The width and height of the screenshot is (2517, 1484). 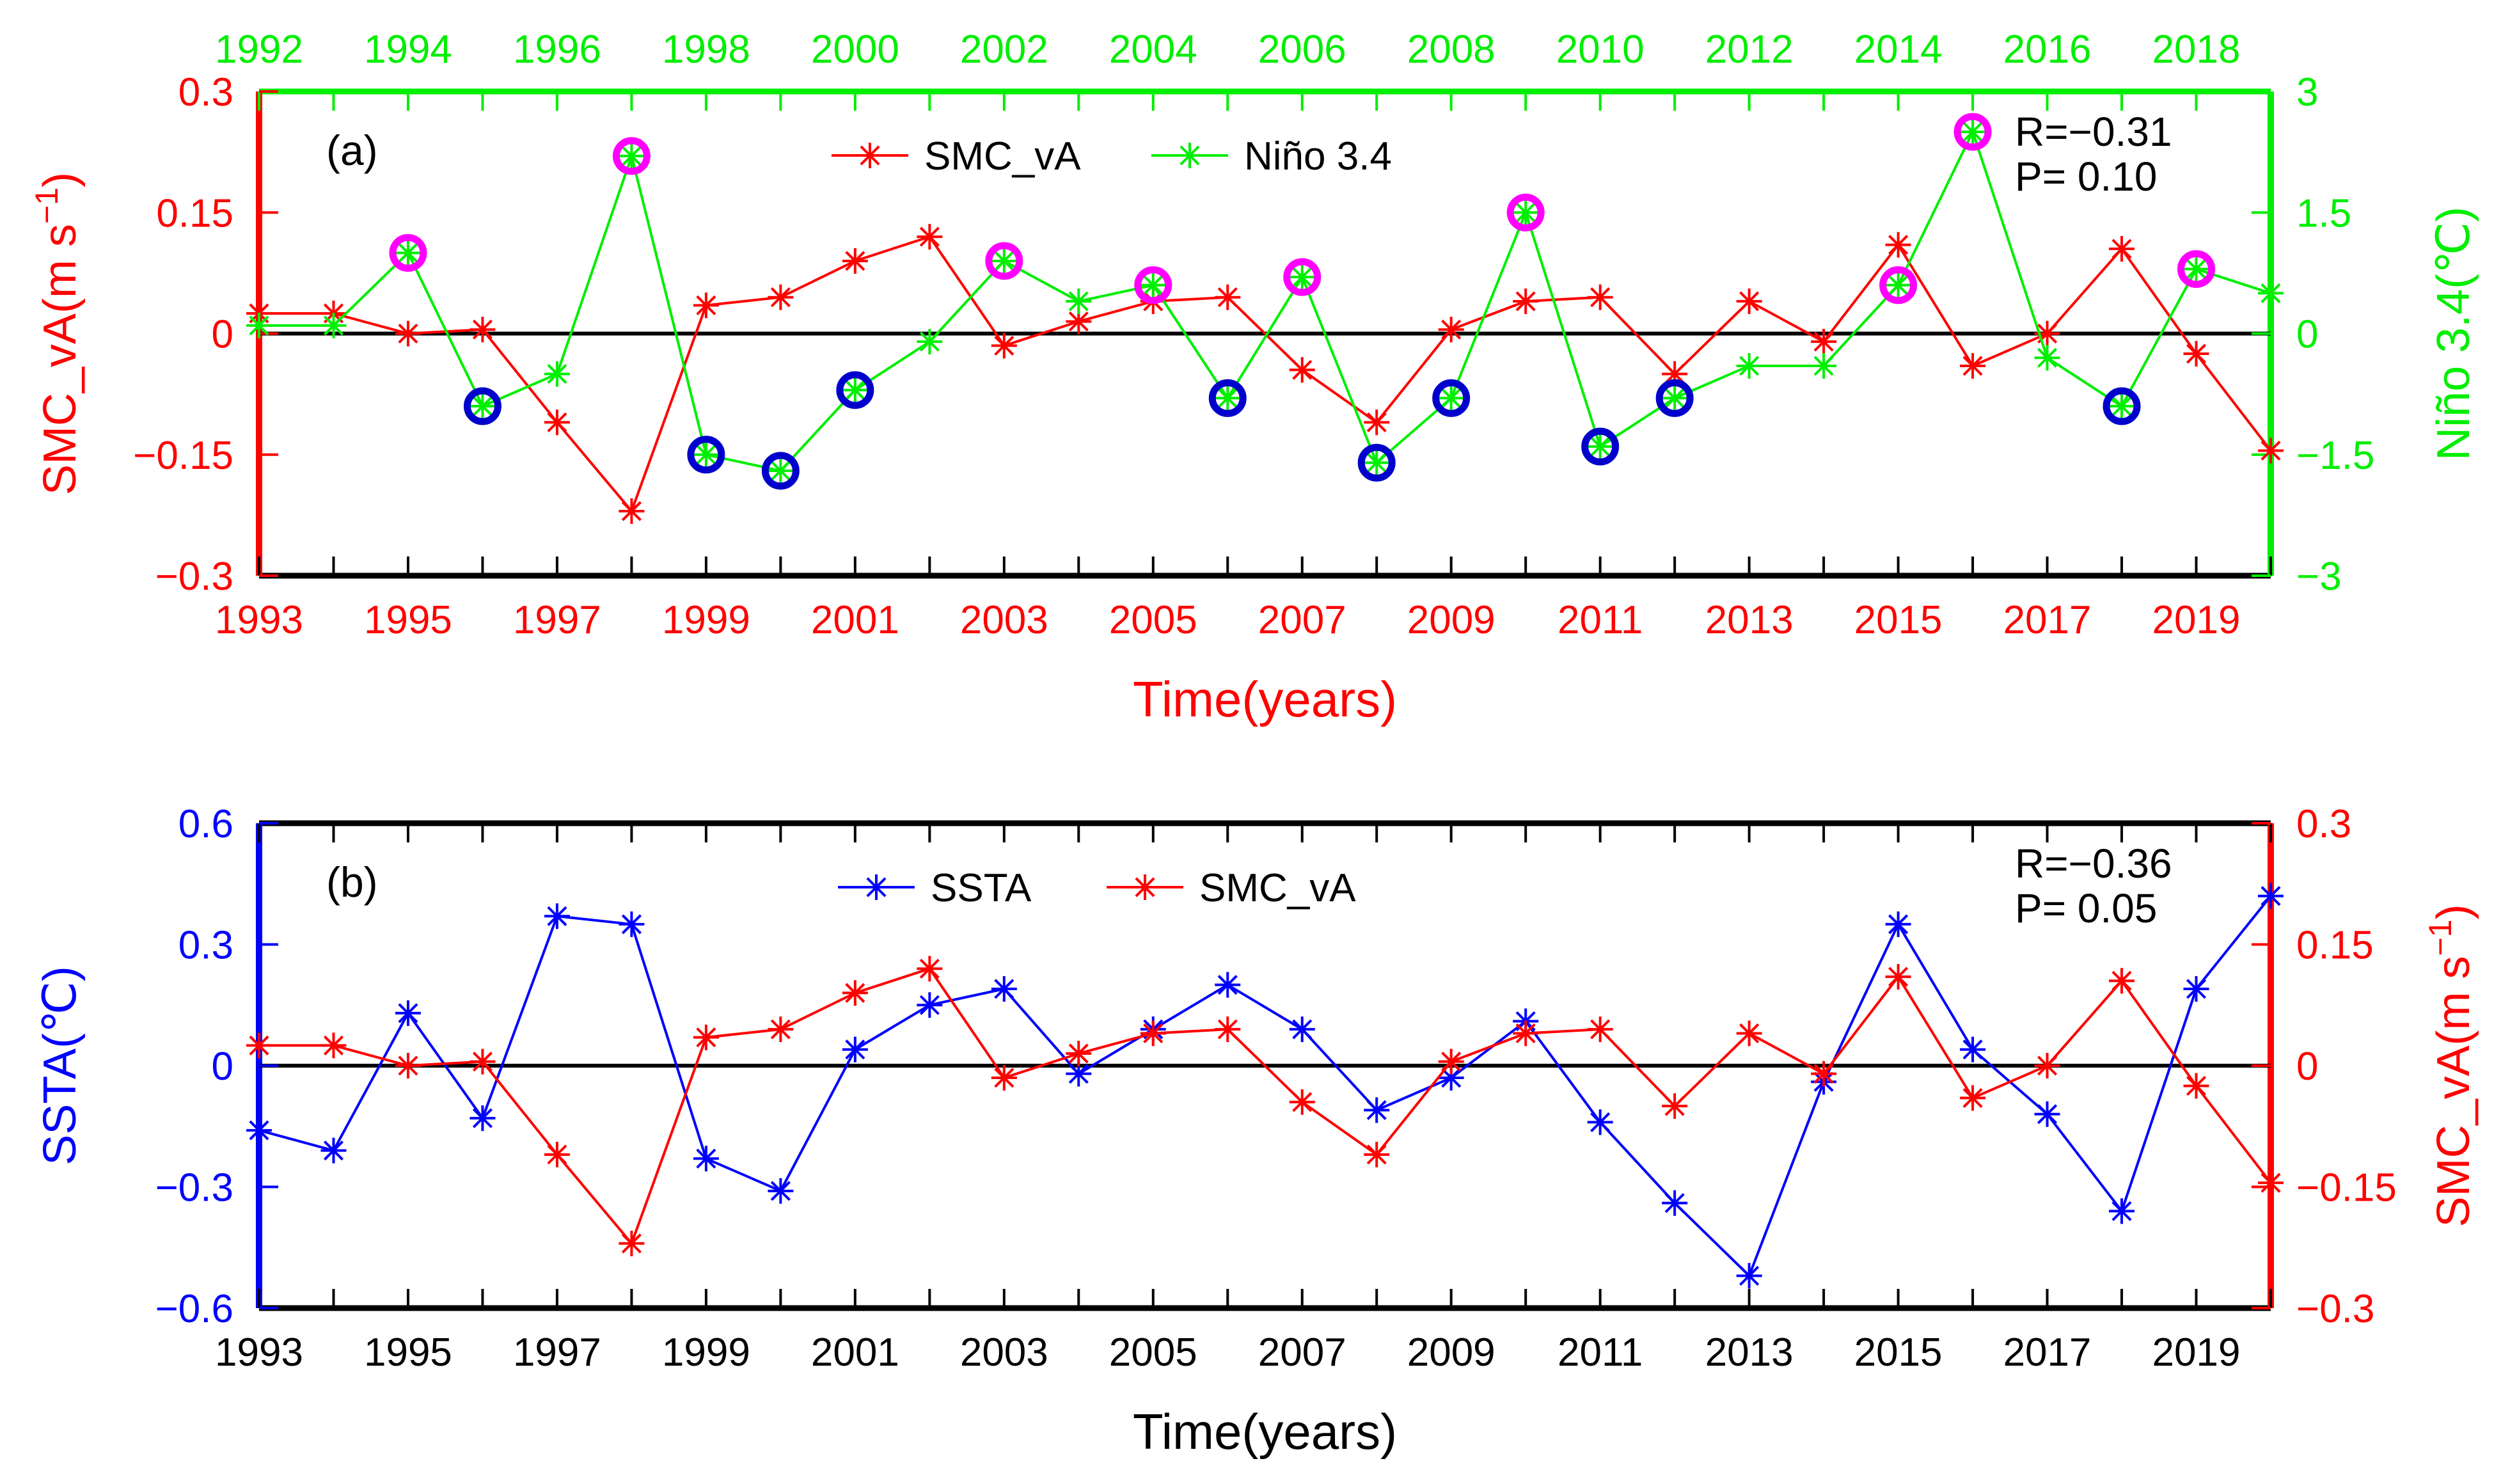 What do you see at coordinates (876, 887) in the screenshot?
I see `chart-b-legend-ssta-marker` at bounding box center [876, 887].